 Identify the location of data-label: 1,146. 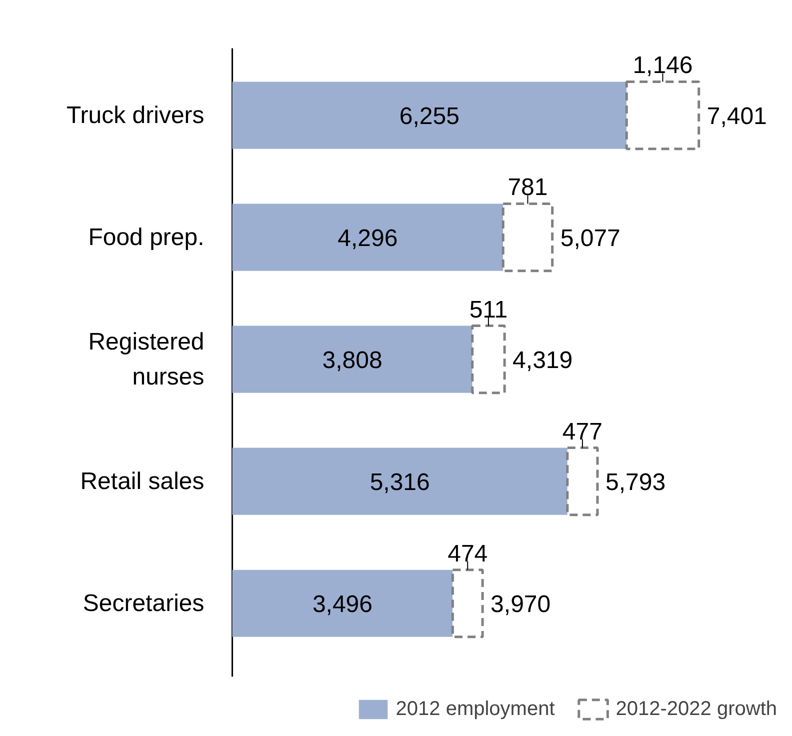
(662, 66).